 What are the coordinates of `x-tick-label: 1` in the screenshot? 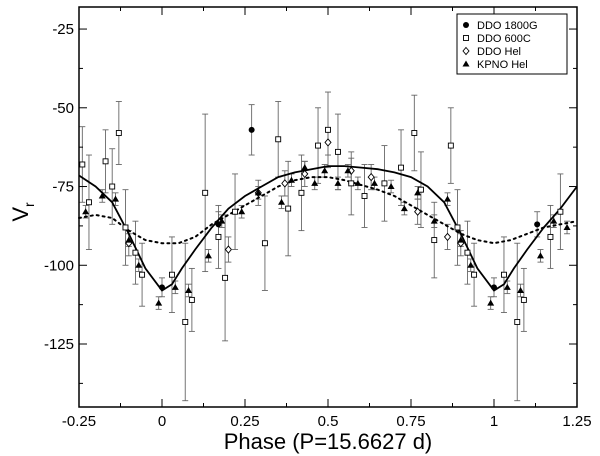 It's located at (494, 421).